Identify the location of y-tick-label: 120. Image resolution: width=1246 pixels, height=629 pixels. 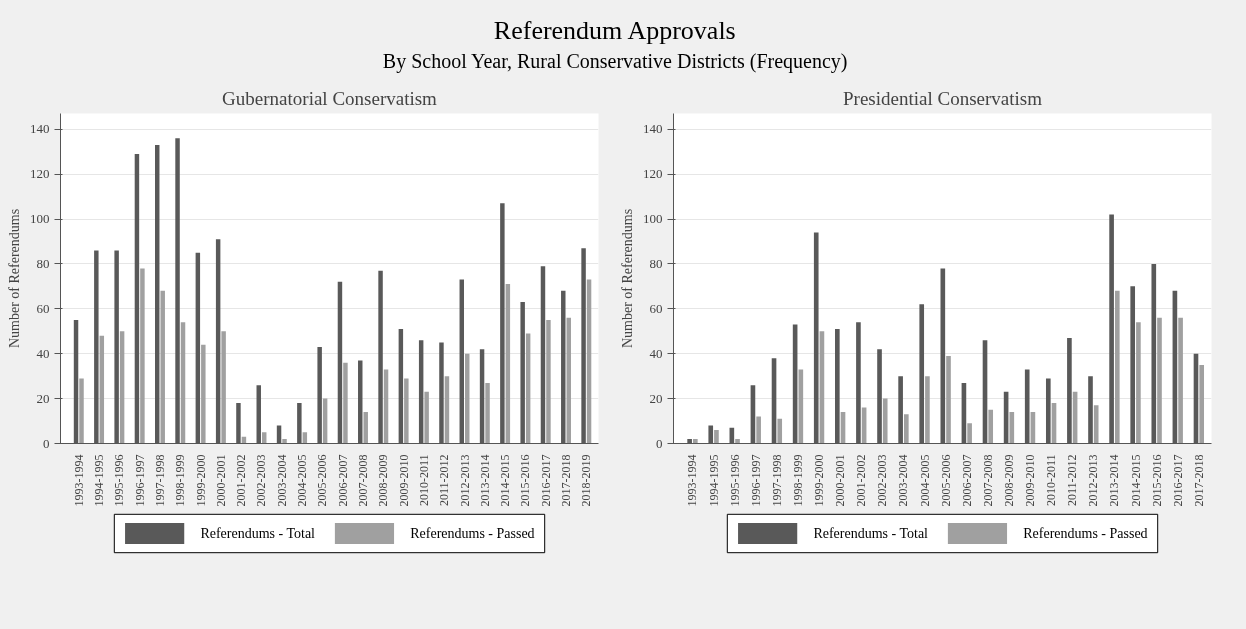
(653, 174).